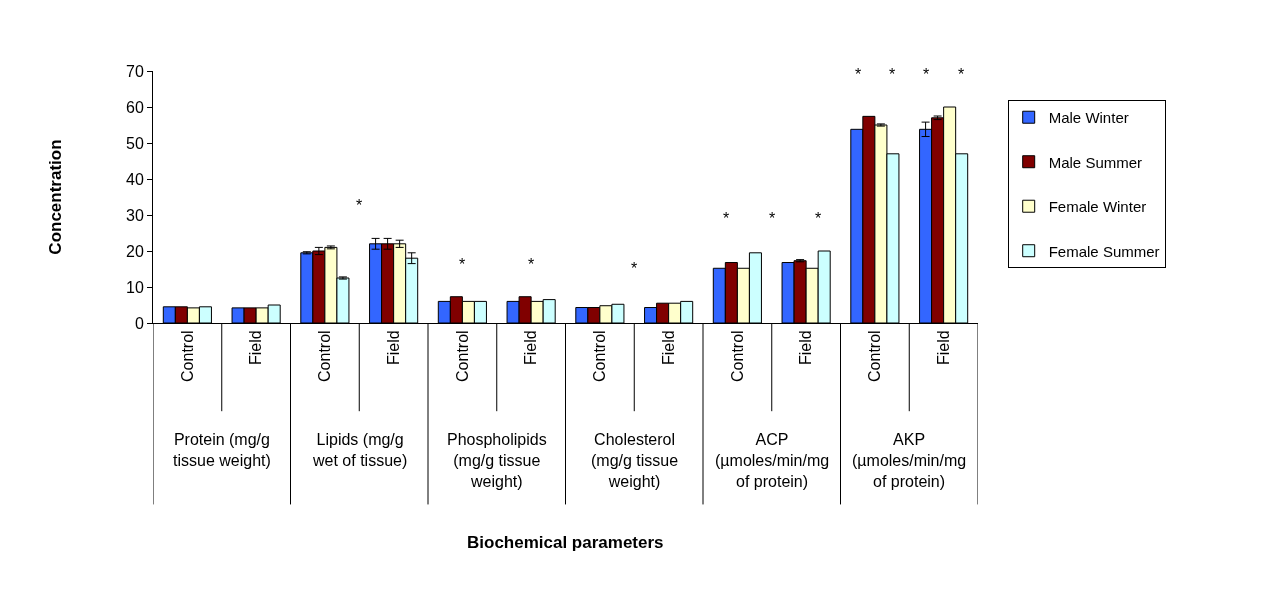 The height and width of the screenshot is (604, 1274). What do you see at coordinates (909, 460) in the screenshot?
I see `text: AKP (µmoles/min/mg of protein)` at bounding box center [909, 460].